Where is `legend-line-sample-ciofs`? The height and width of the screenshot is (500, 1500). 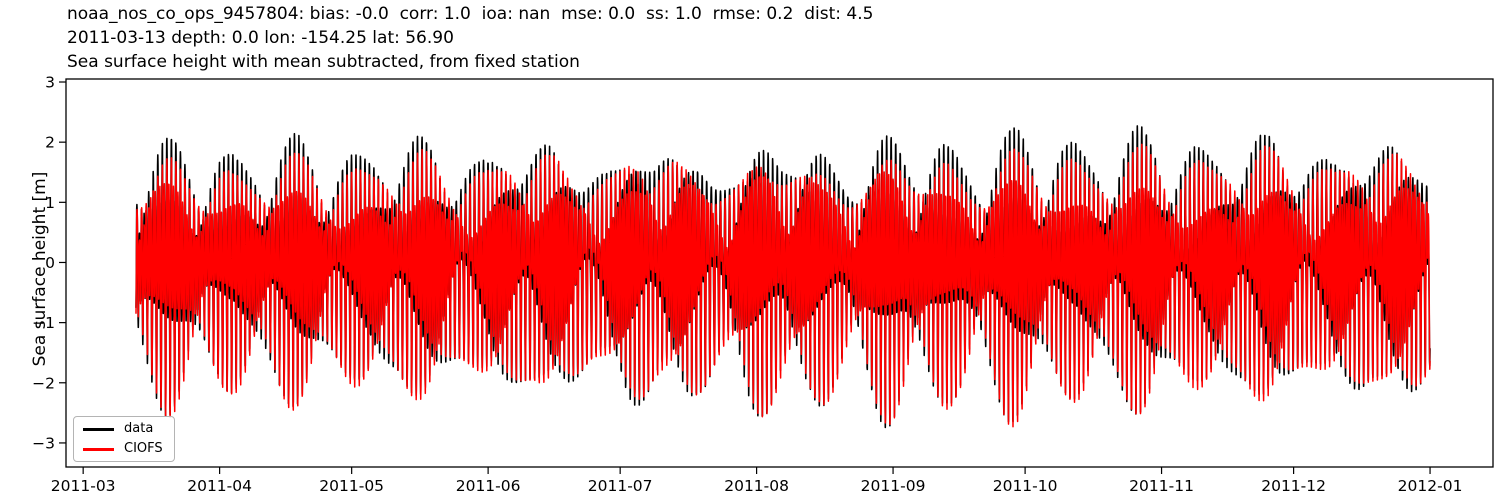 legend-line-sample-ciofs is located at coordinates (98, 449).